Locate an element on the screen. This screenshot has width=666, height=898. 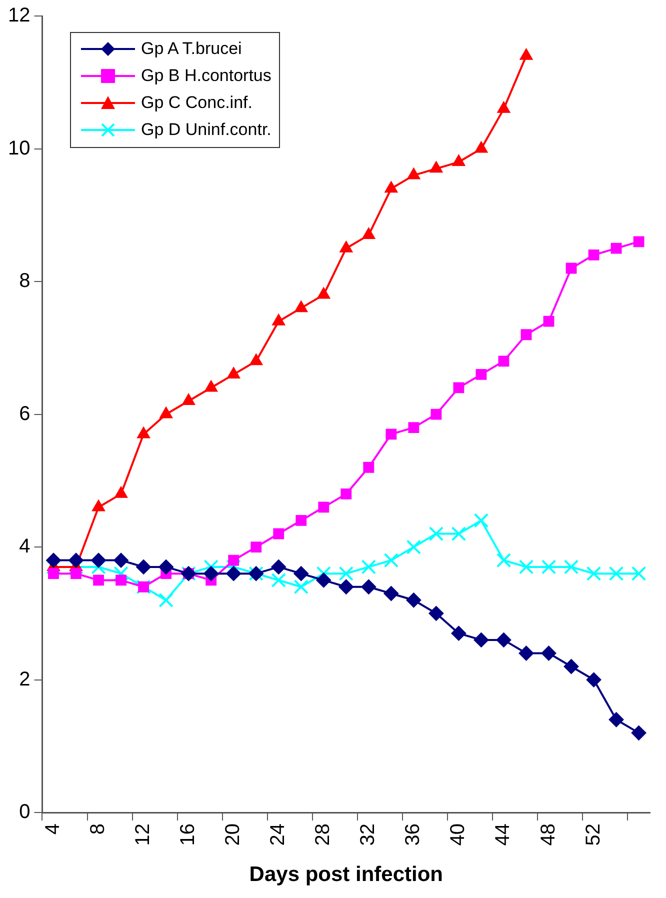
x-tick-label: 36 is located at coordinates (413, 835).